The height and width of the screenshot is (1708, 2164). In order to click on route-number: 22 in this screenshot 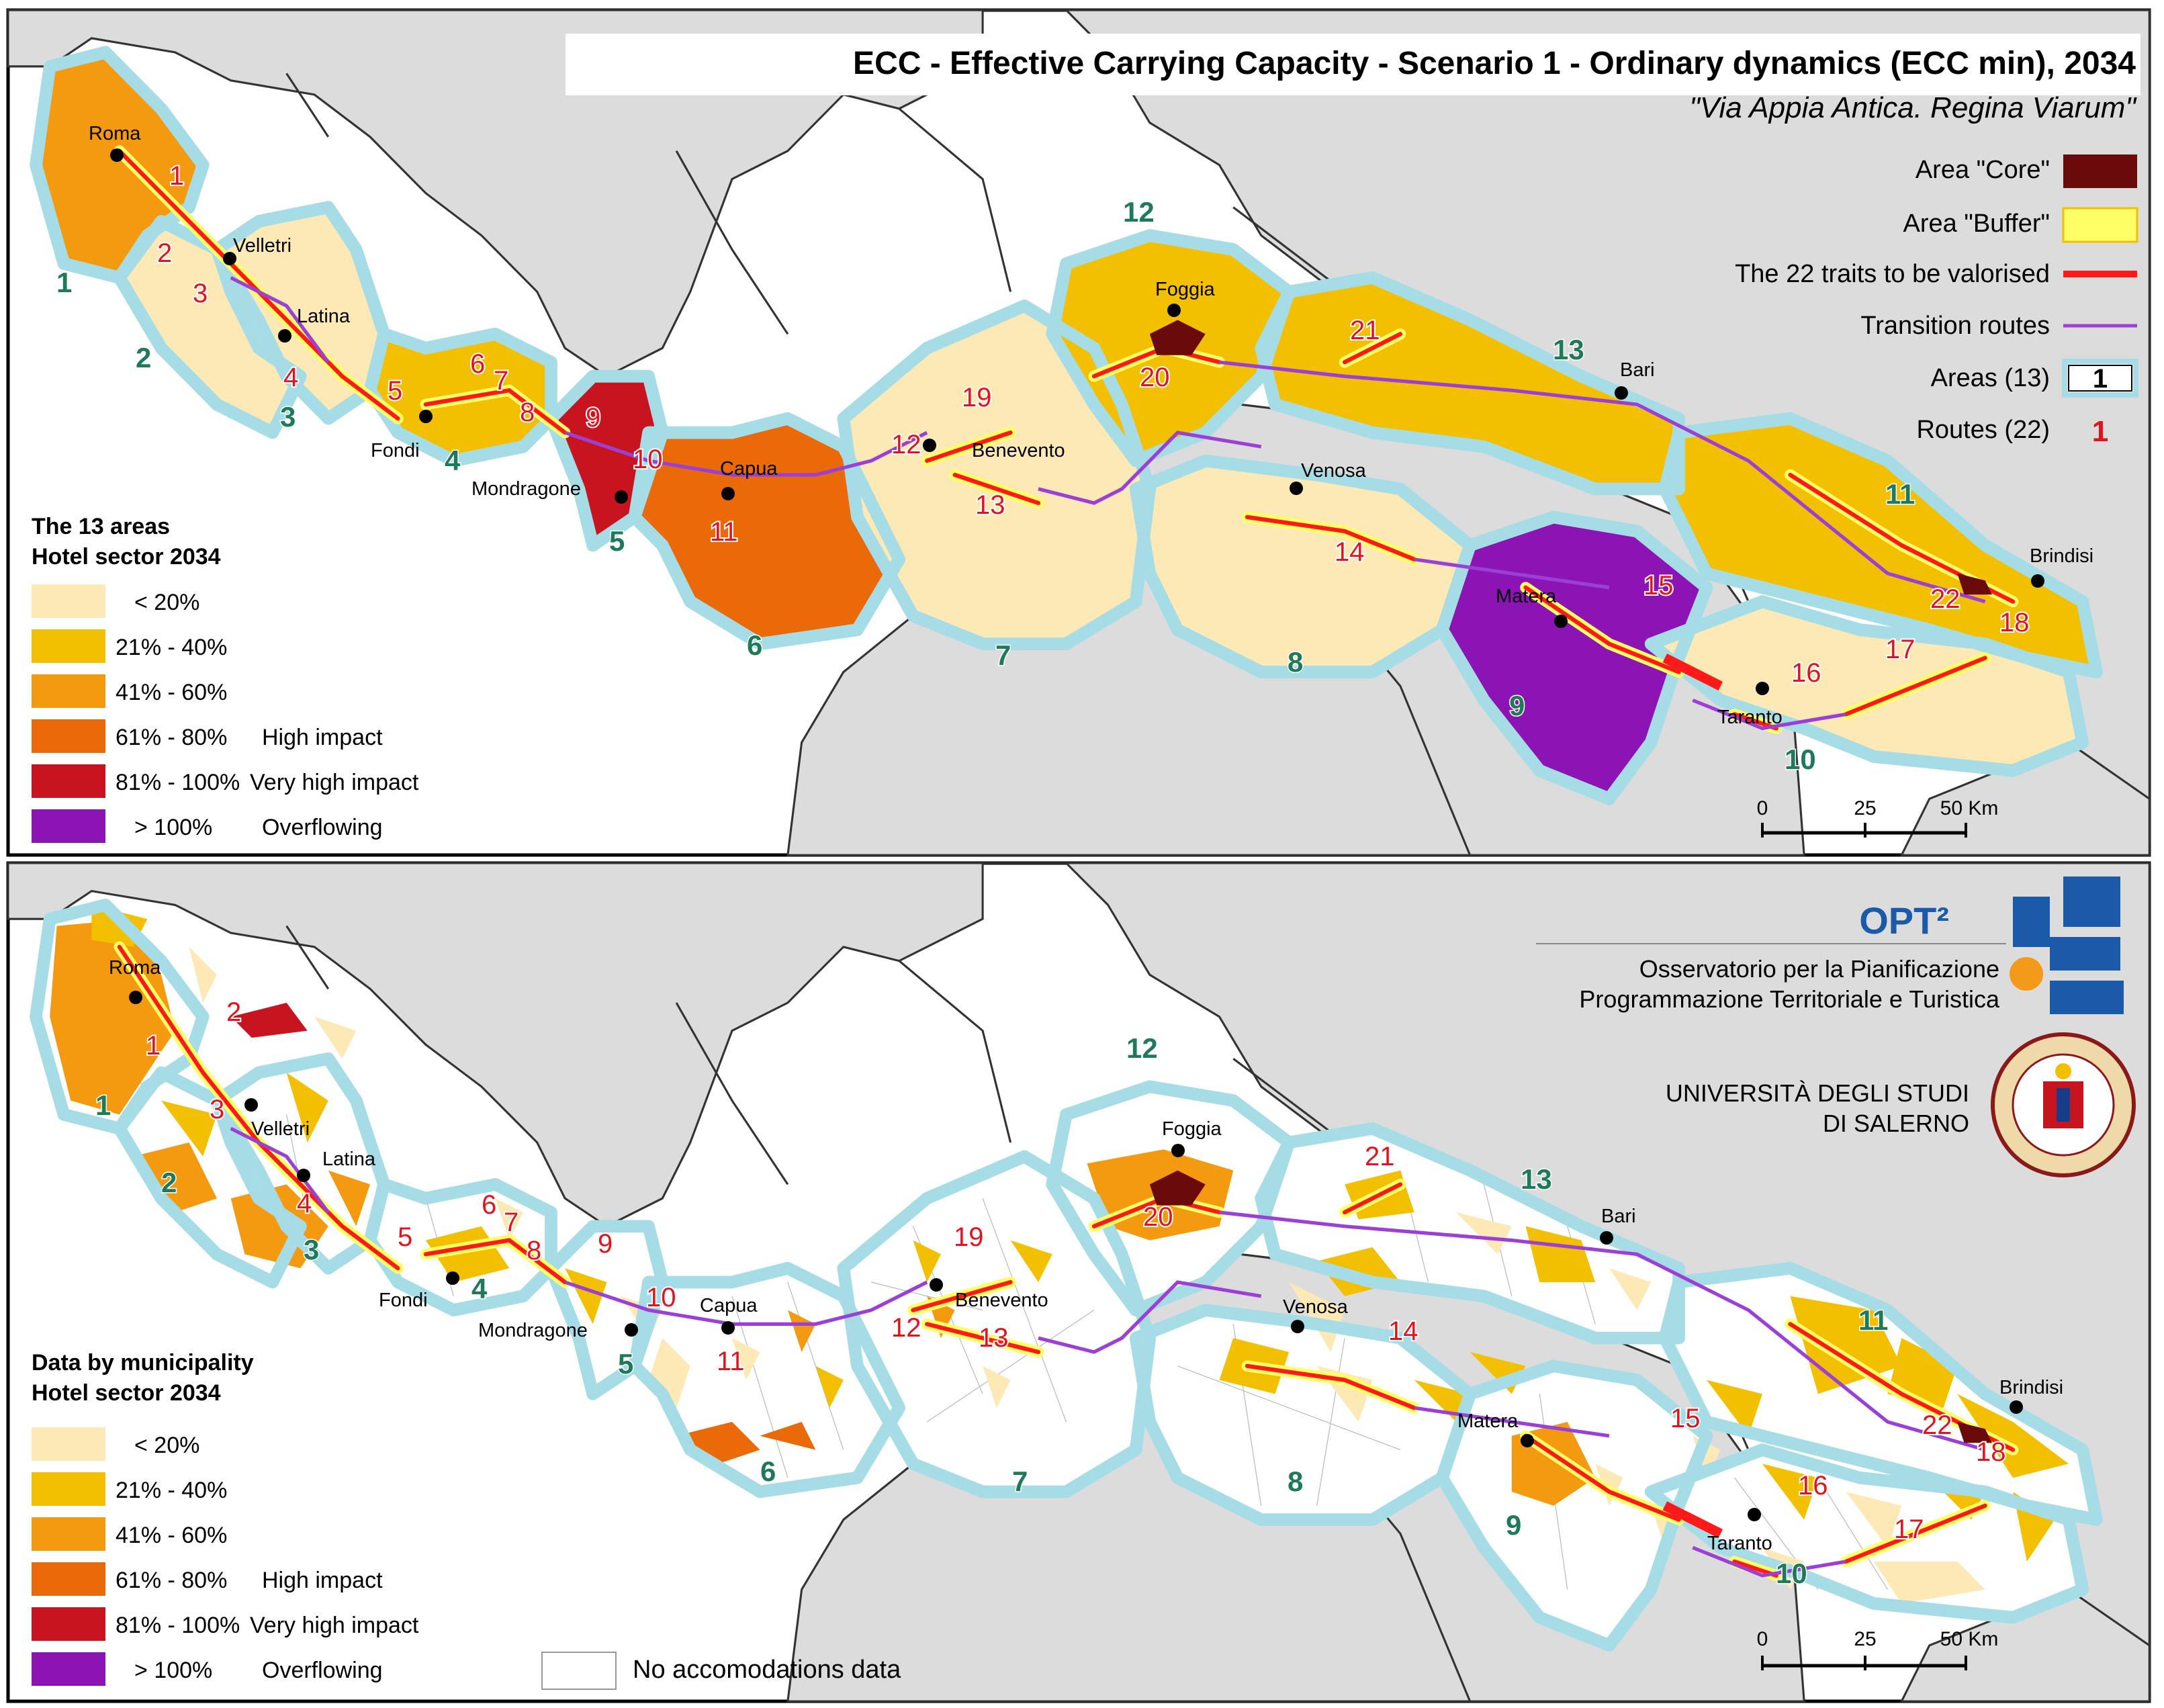, I will do `click(1945, 599)`.